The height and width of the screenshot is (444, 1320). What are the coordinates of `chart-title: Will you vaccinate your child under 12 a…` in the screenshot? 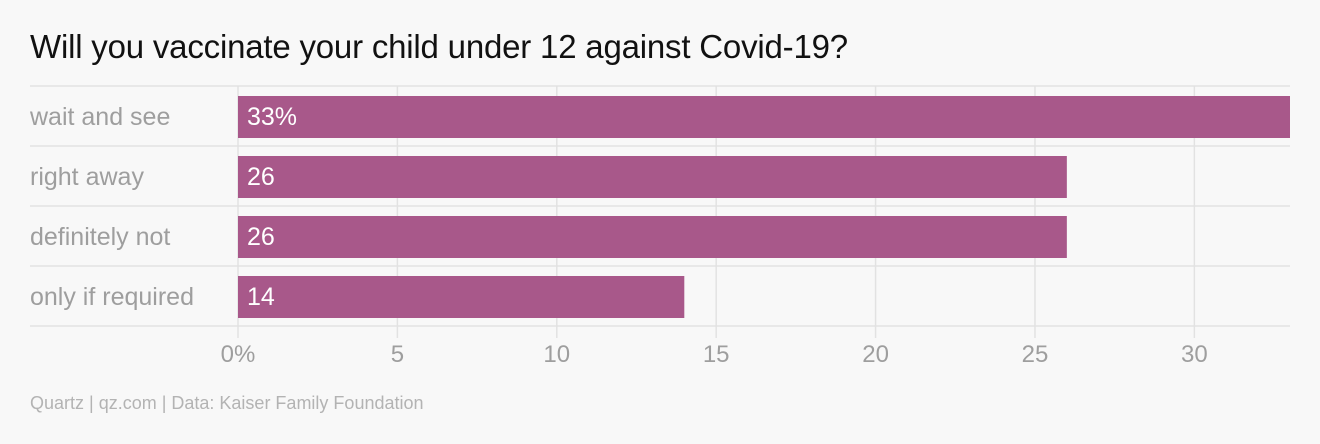 It's located at (439, 46).